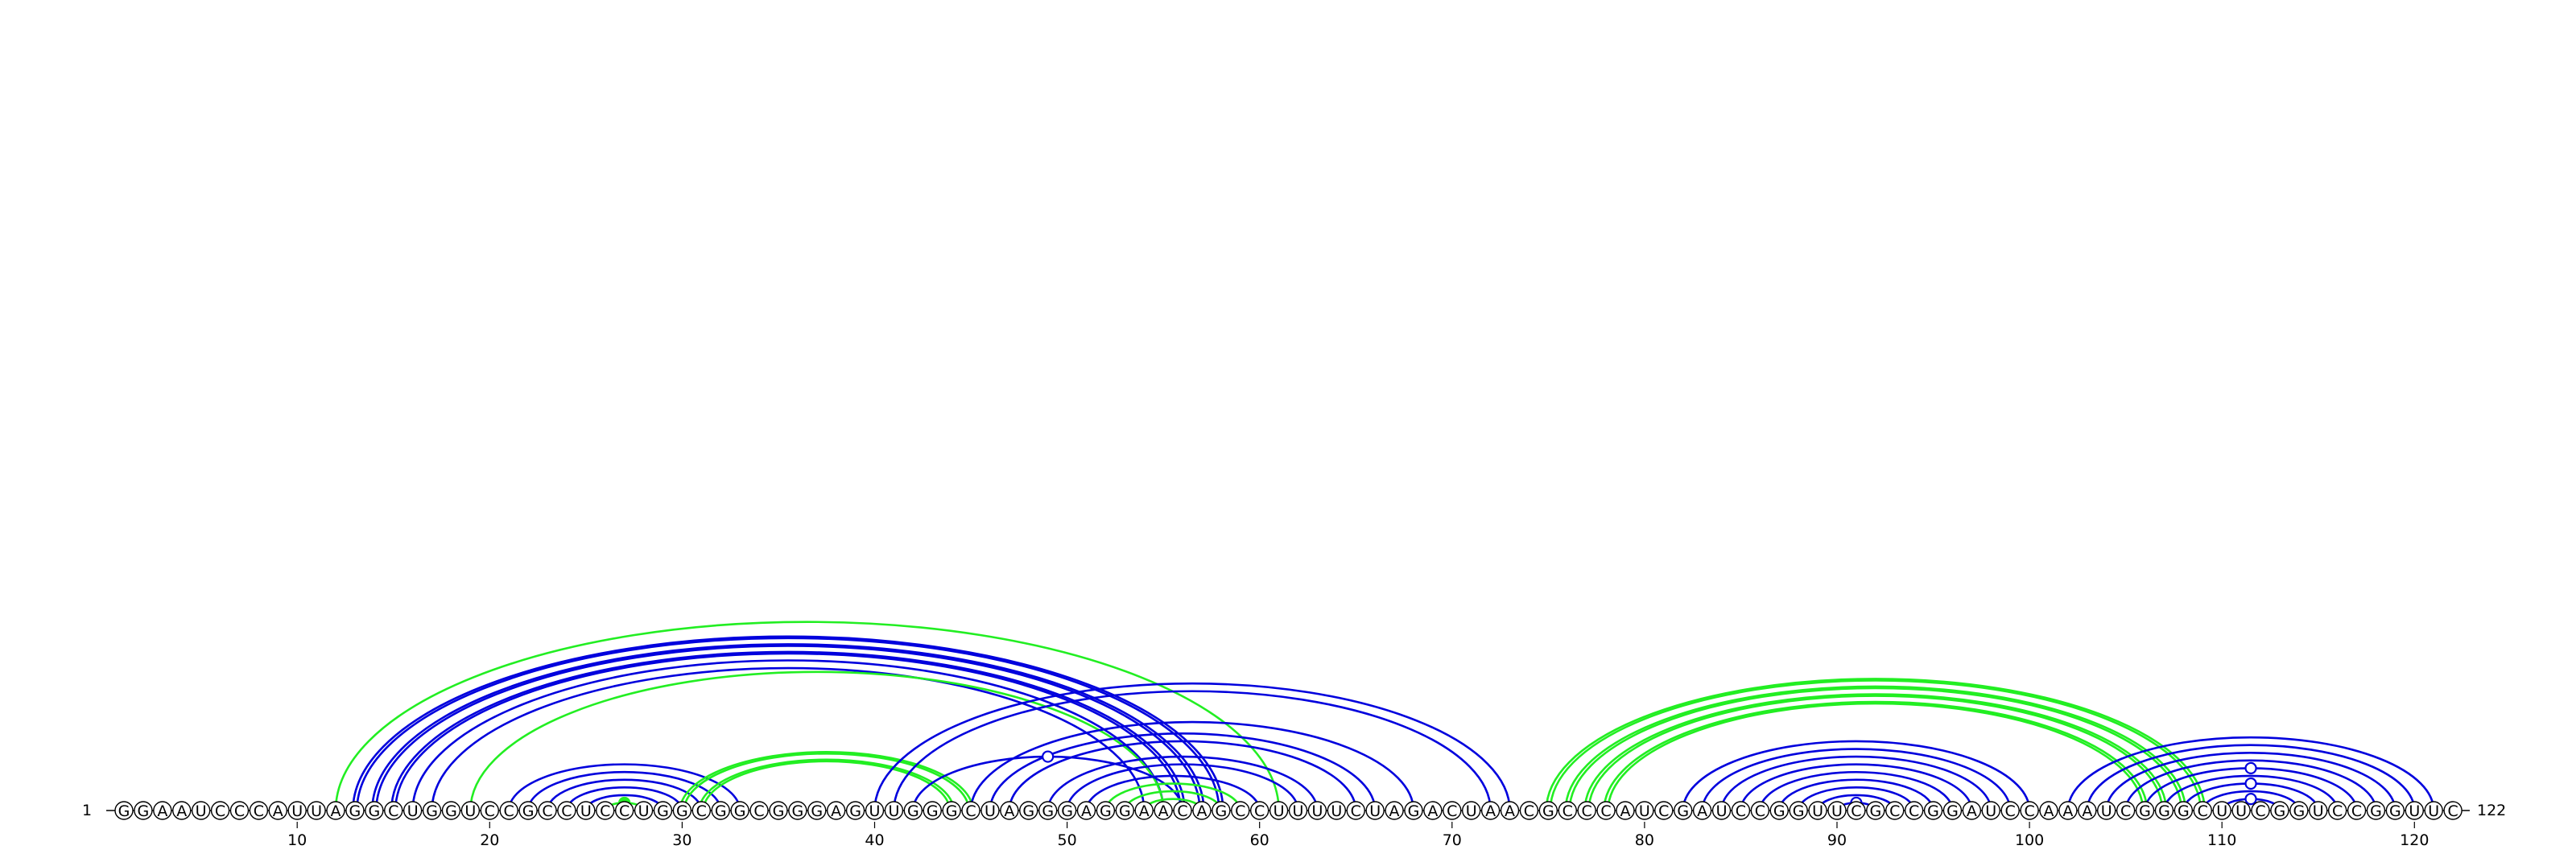  I want to click on tick-label: 60, so click(1259, 840).